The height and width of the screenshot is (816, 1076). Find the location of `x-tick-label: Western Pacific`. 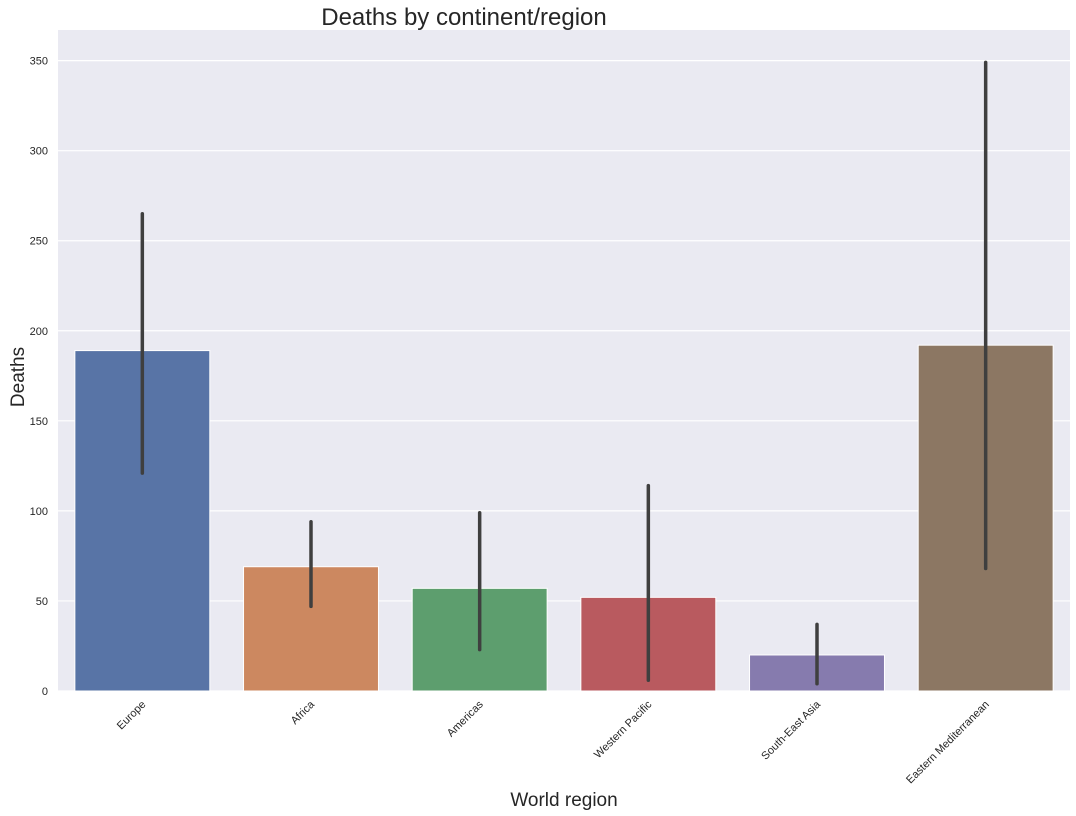

x-tick-label: Western Pacific is located at coordinates (623, 729).